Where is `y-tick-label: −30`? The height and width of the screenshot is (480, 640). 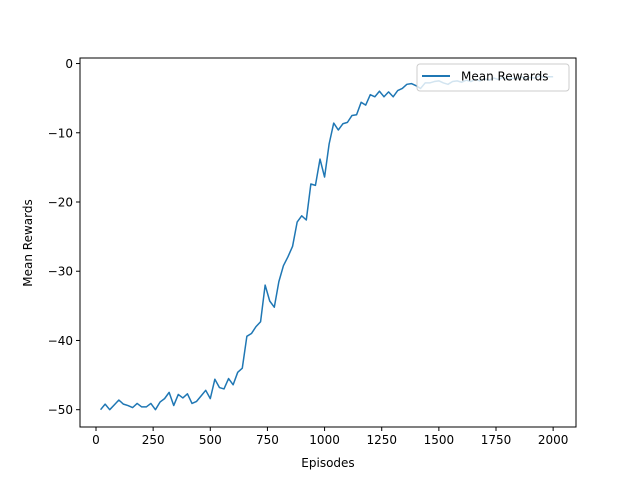 y-tick-label: −30 is located at coordinates (60, 272).